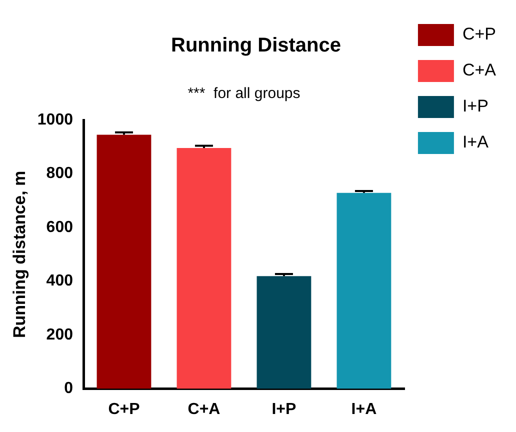  What do you see at coordinates (284, 409) in the screenshot?
I see `x-tick-label: I+P` at bounding box center [284, 409].